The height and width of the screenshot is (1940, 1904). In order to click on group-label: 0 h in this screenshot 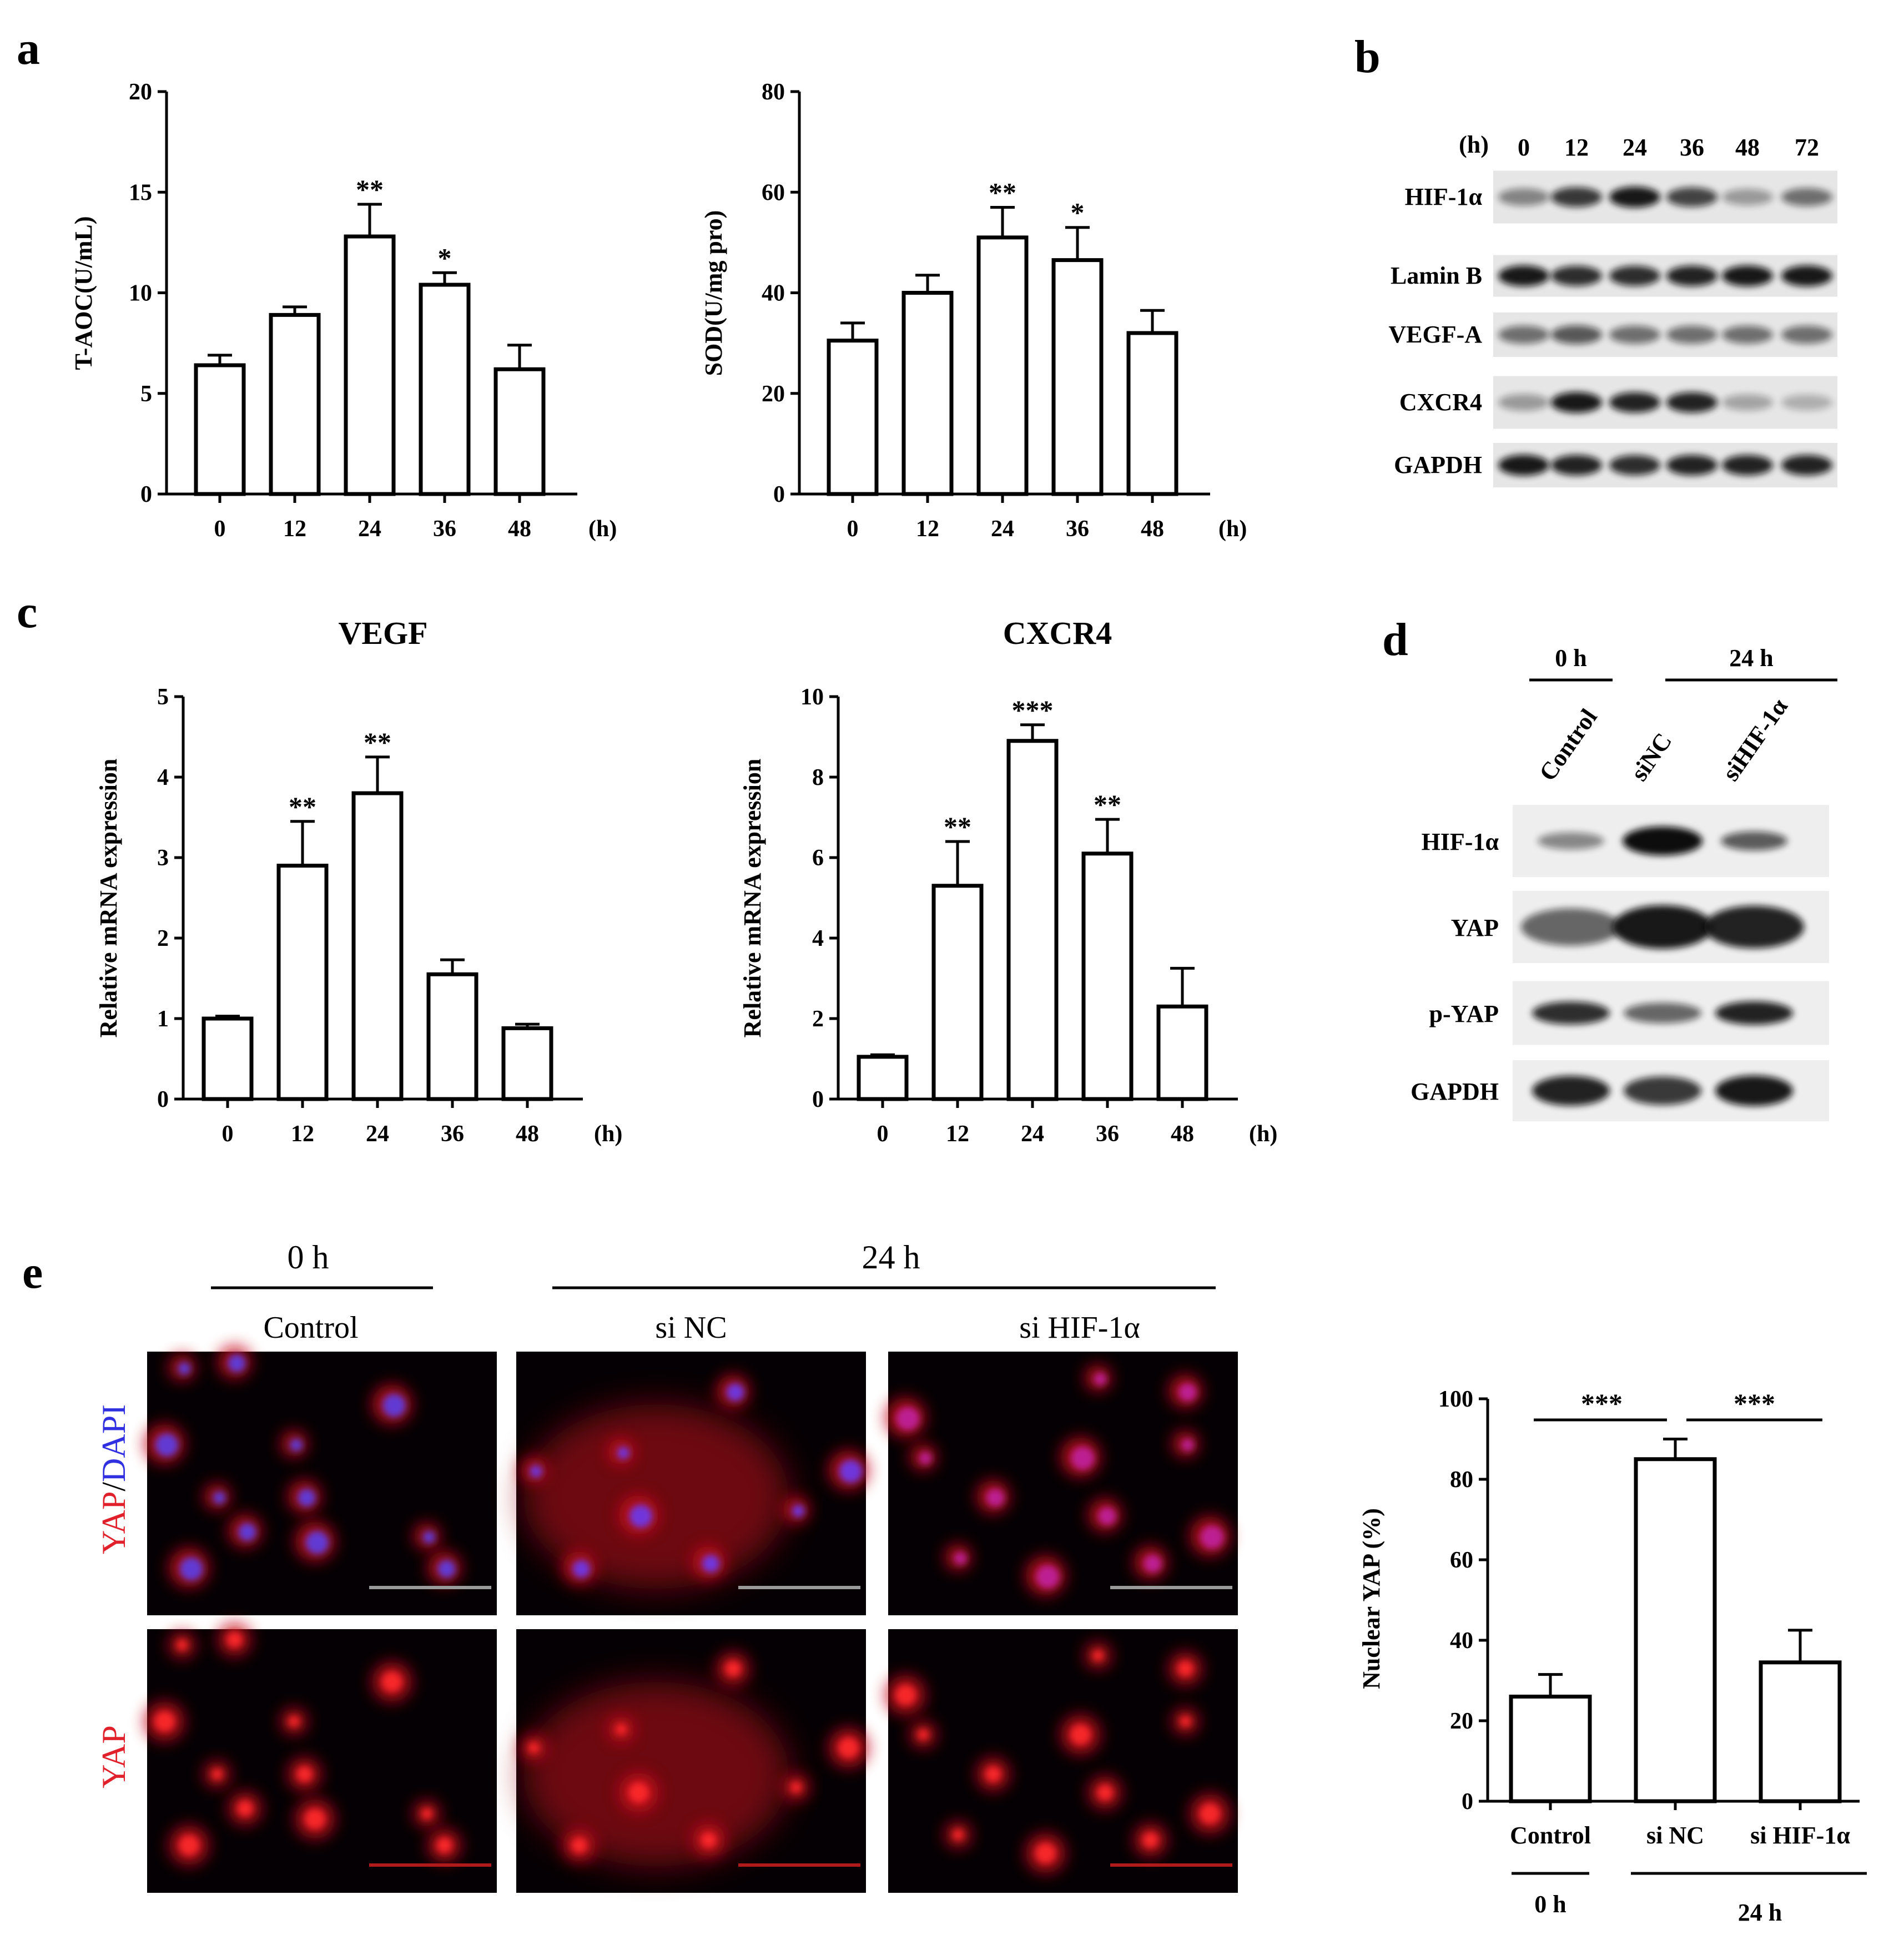, I will do `click(1550, 1904)`.